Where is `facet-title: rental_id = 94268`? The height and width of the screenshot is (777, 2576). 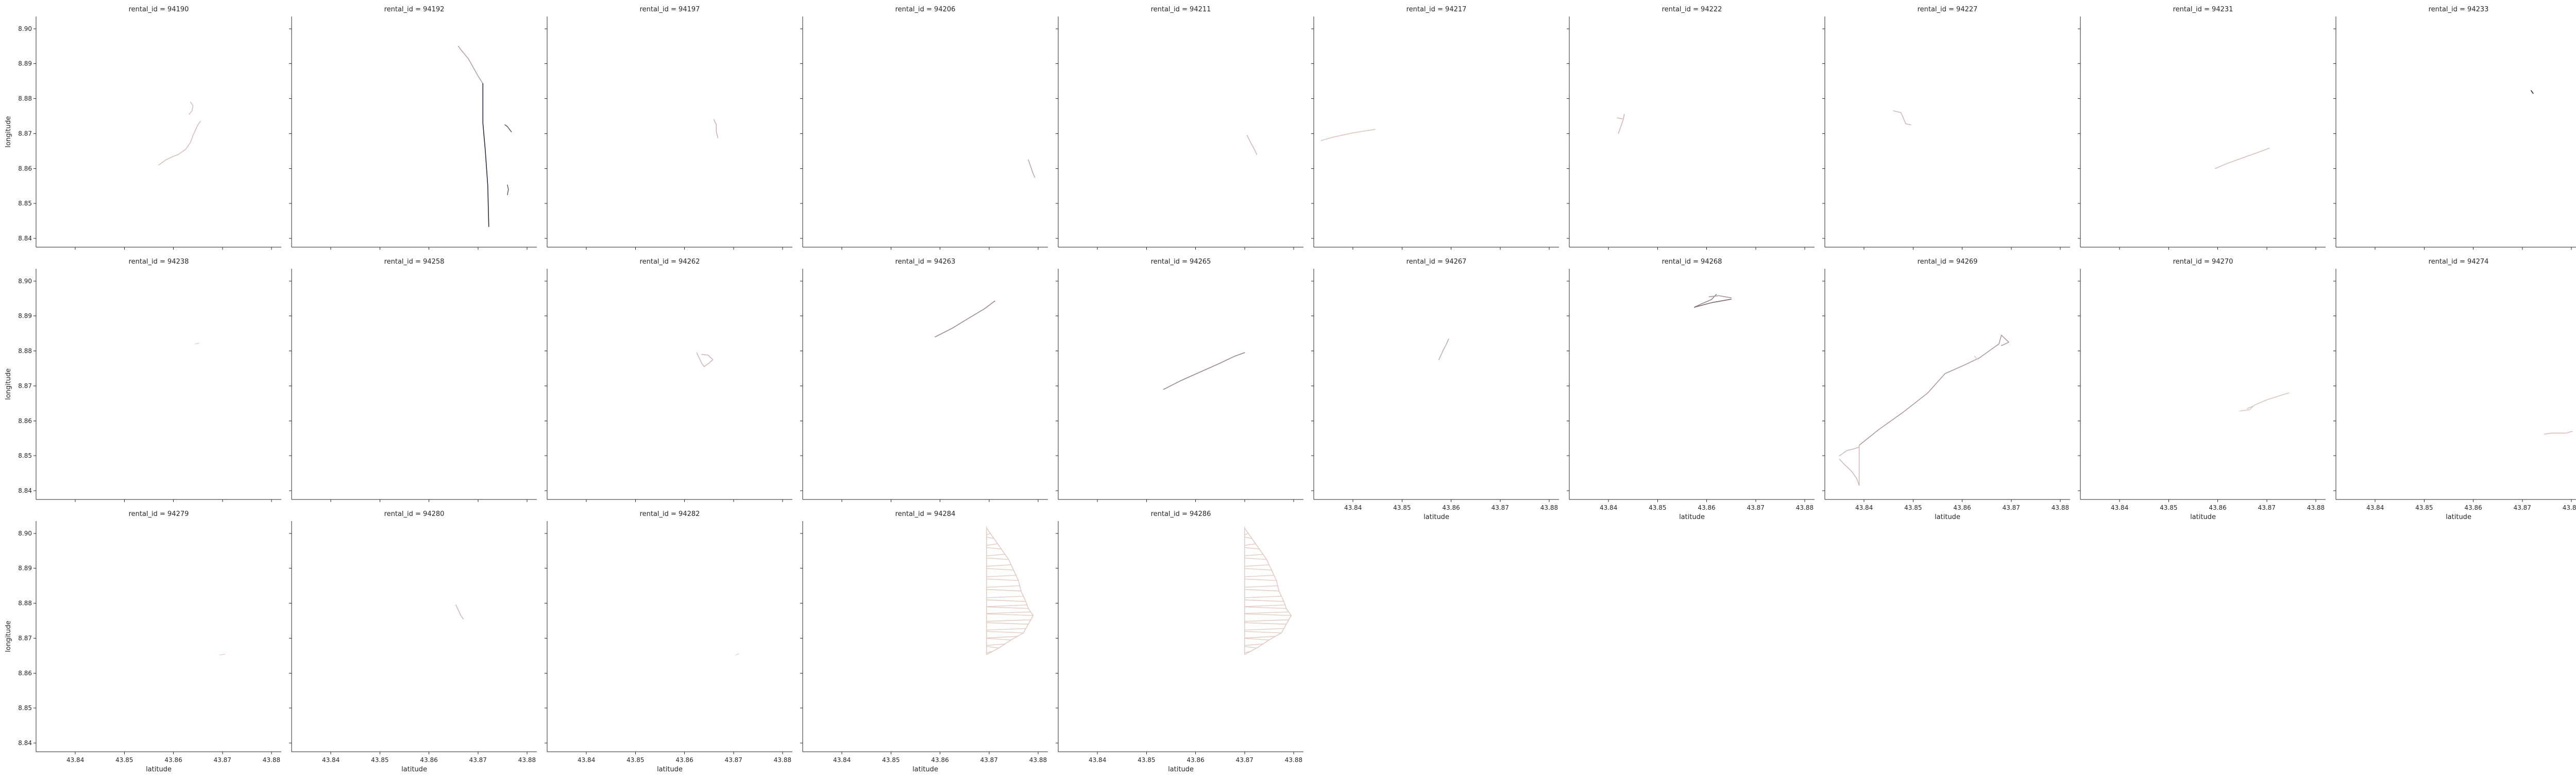
facet-title: rental_id = 94268 is located at coordinates (1692, 262).